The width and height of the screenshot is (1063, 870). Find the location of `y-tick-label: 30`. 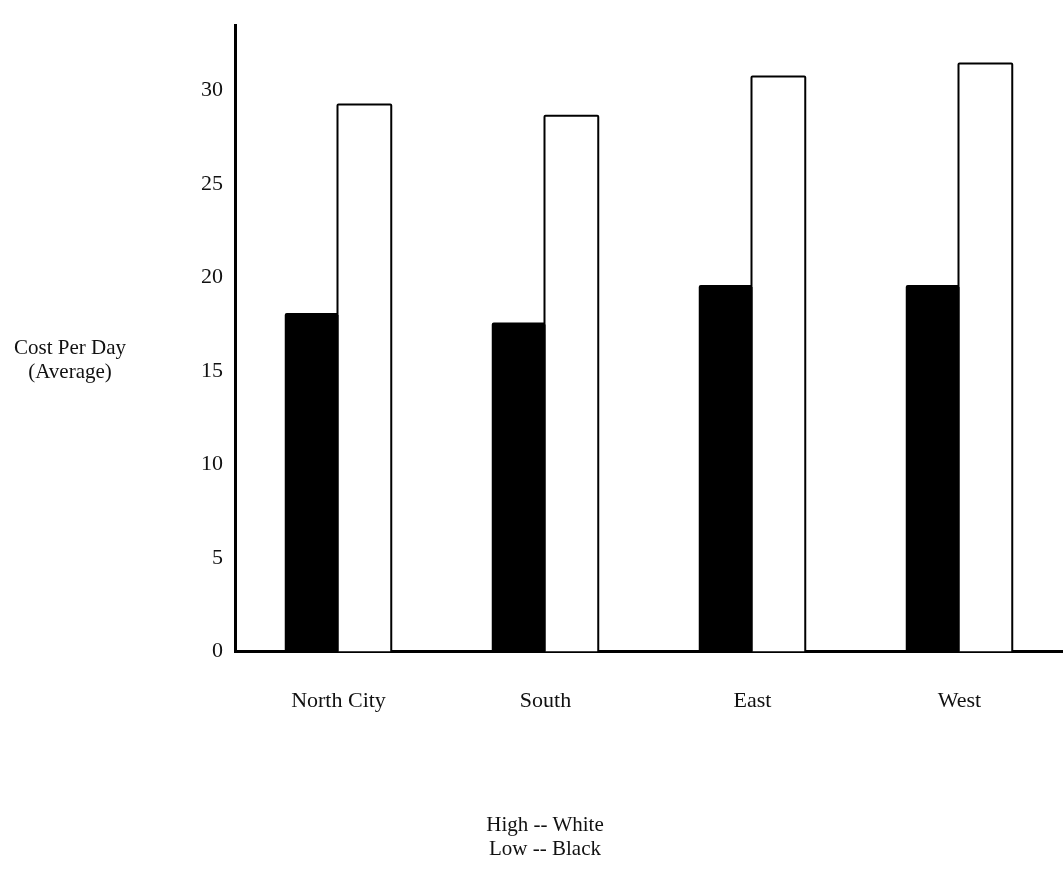

y-tick-label: 30 is located at coordinates (212, 89).